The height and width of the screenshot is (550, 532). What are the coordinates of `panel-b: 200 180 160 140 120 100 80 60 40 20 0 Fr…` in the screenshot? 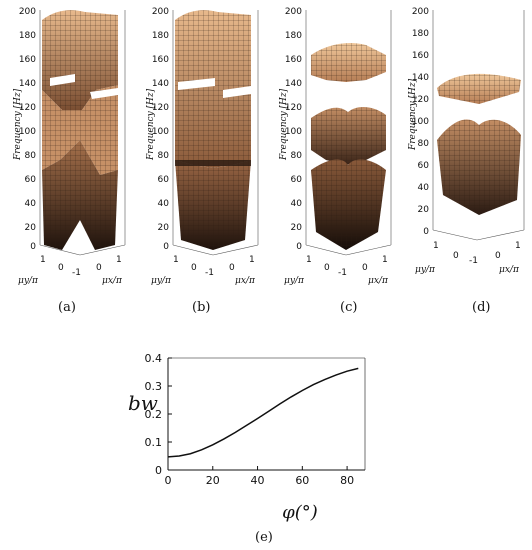 It's located at (199, 150).